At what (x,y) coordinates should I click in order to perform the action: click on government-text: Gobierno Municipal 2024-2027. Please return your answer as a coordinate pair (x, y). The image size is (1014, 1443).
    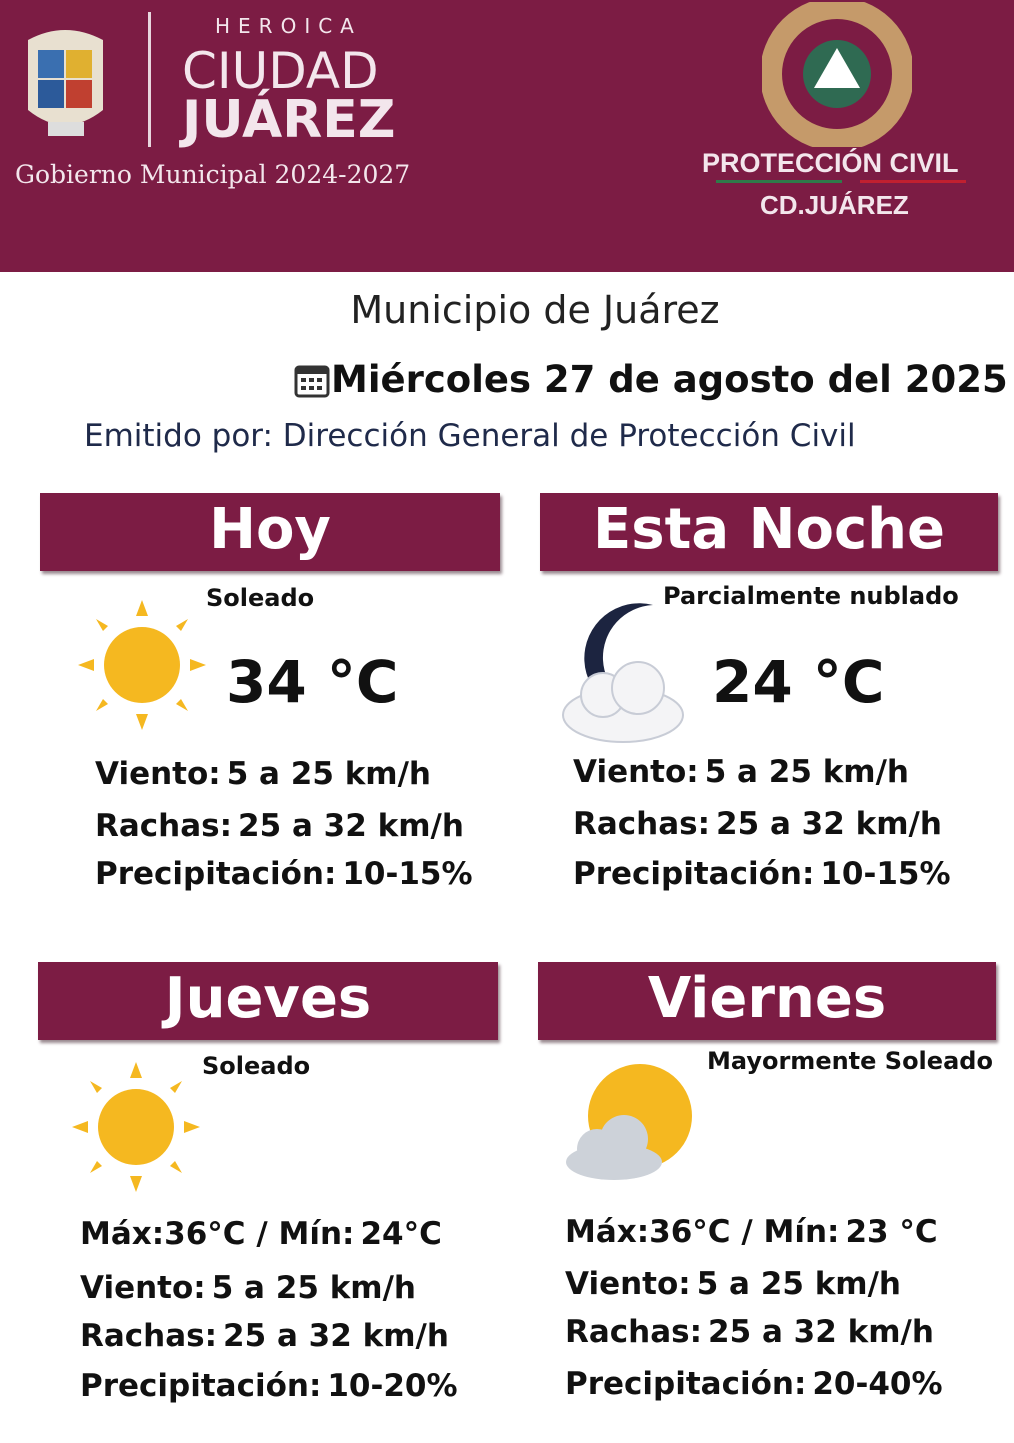
    Looking at the image, I should click on (213, 174).